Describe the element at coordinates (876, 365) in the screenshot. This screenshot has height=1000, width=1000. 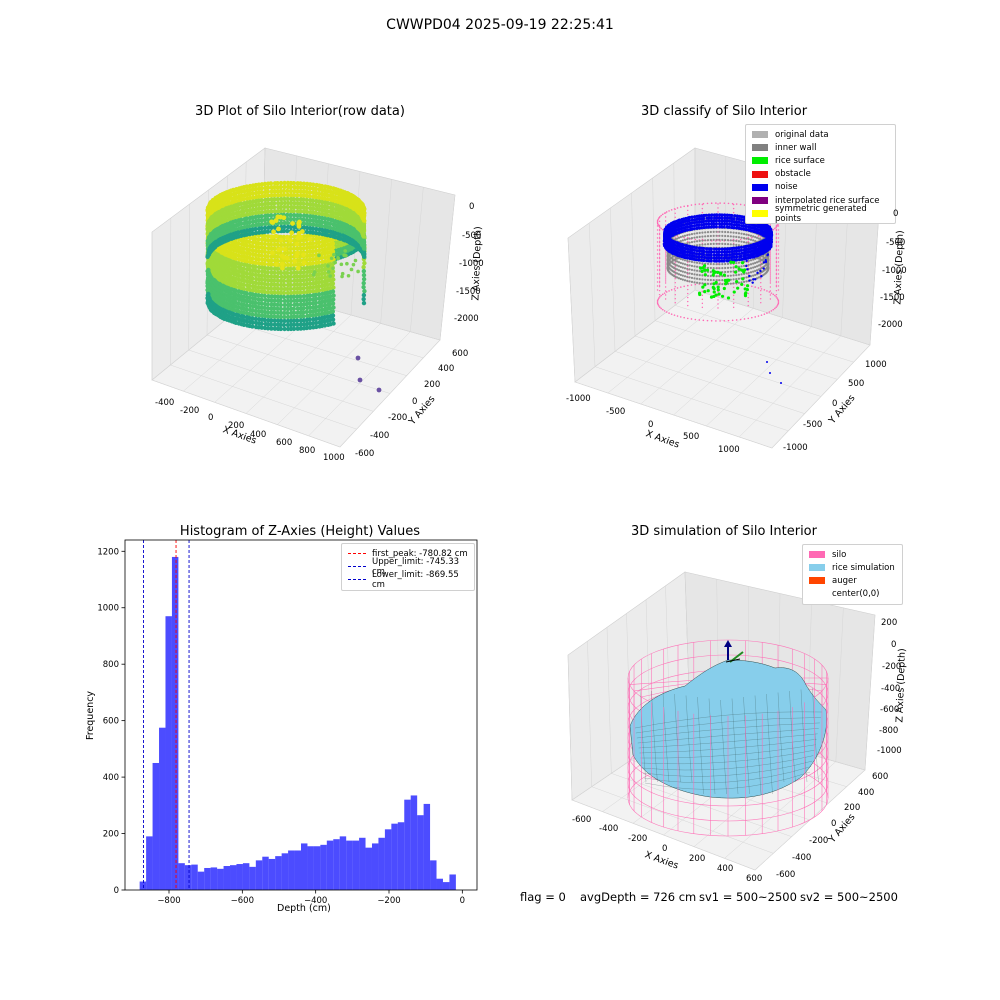
I see `classify-y-tick: 1000` at that location.